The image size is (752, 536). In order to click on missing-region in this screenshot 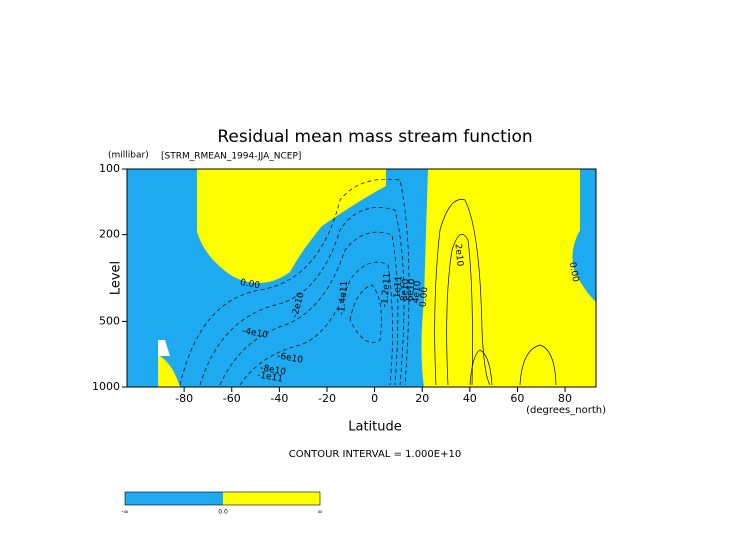, I will do `click(164, 348)`.